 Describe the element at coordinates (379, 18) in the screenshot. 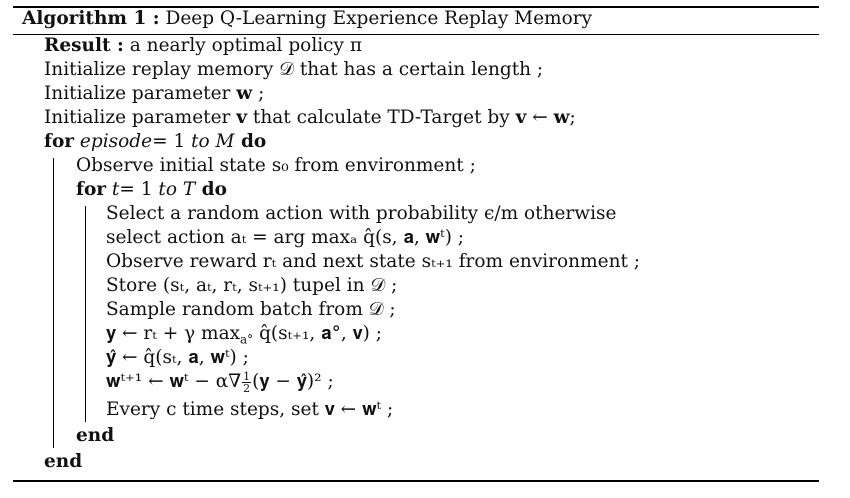

I see `algorithm-name: Deep Q-Learning Experience Replay Memory` at that location.